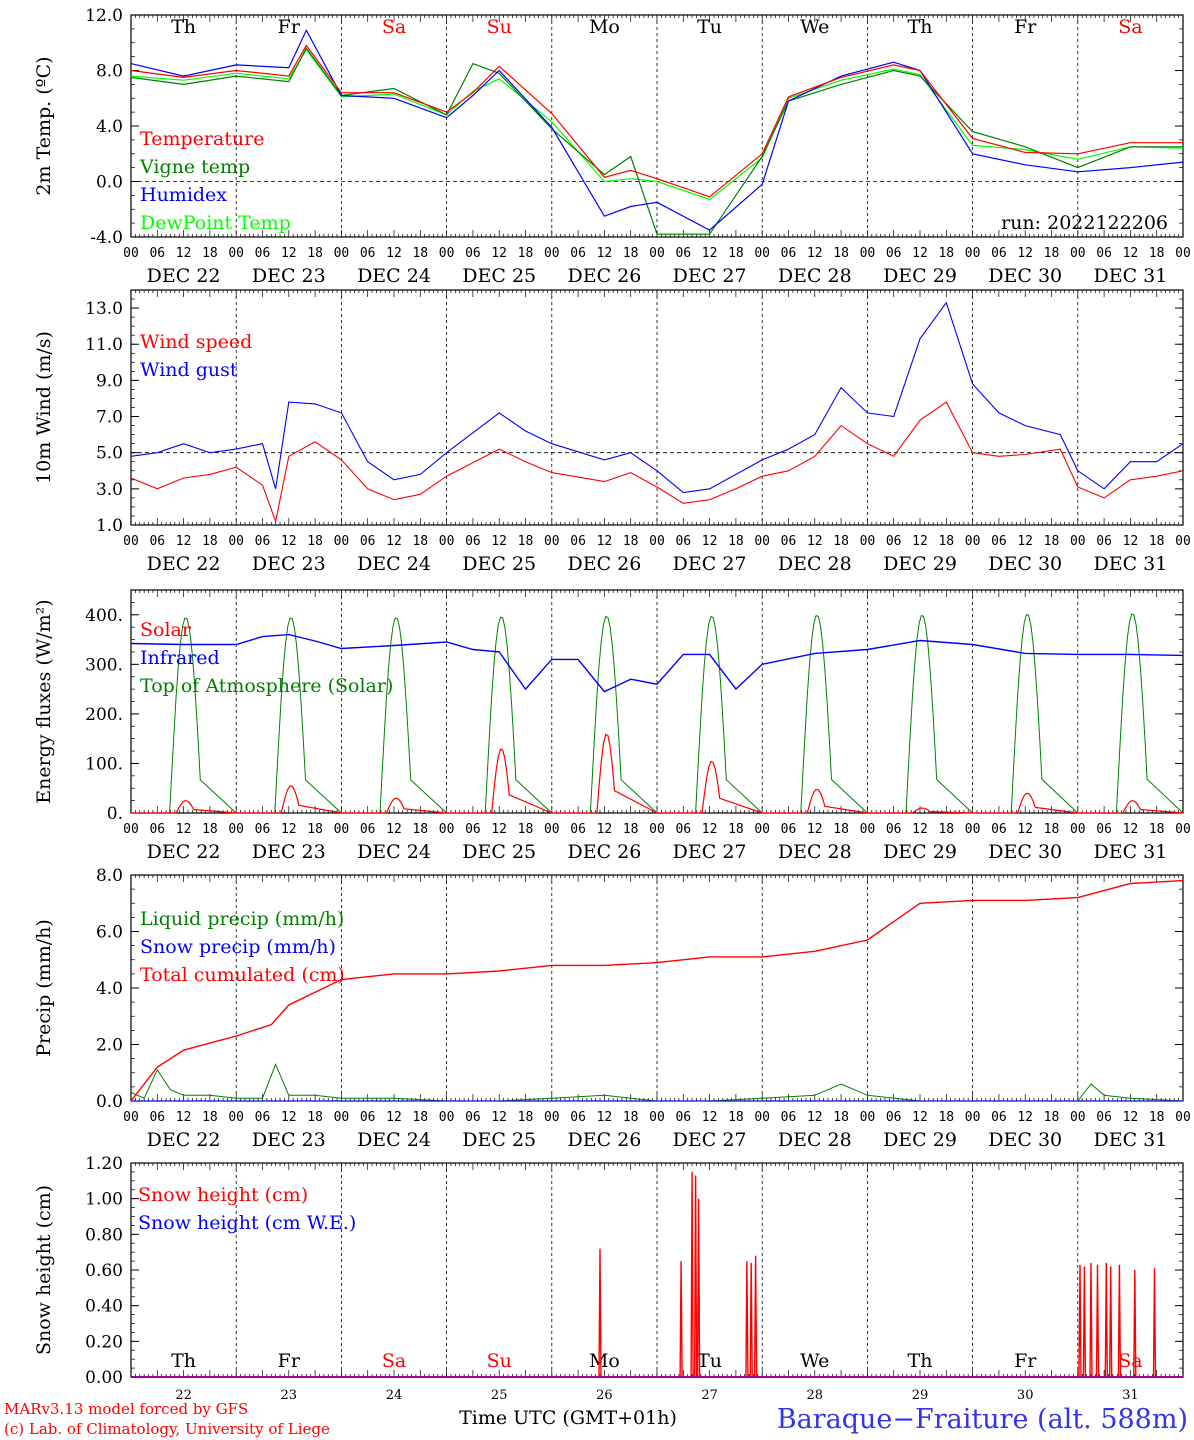 This screenshot has height=1440, width=1194. What do you see at coordinates (104, 616) in the screenshot?
I see `y-tick-label: 400.` at bounding box center [104, 616].